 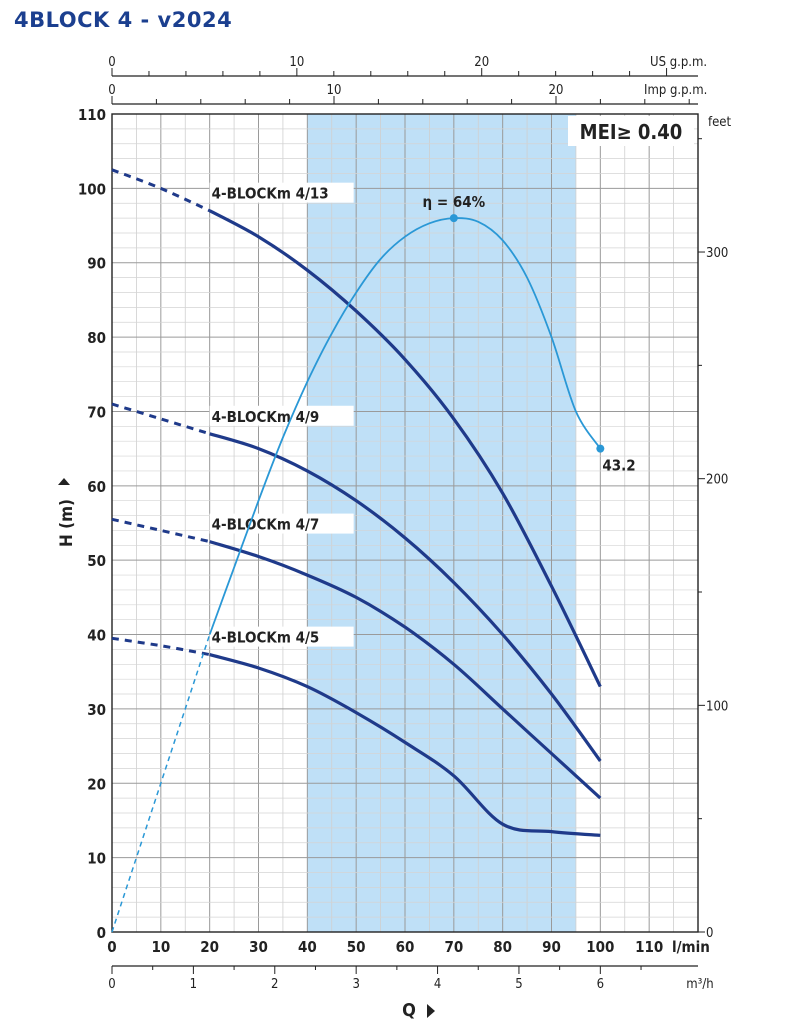 What do you see at coordinates (649, 947) in the screenshot?
I see `x-tick-label: 110` at bounding box center [649, 947].